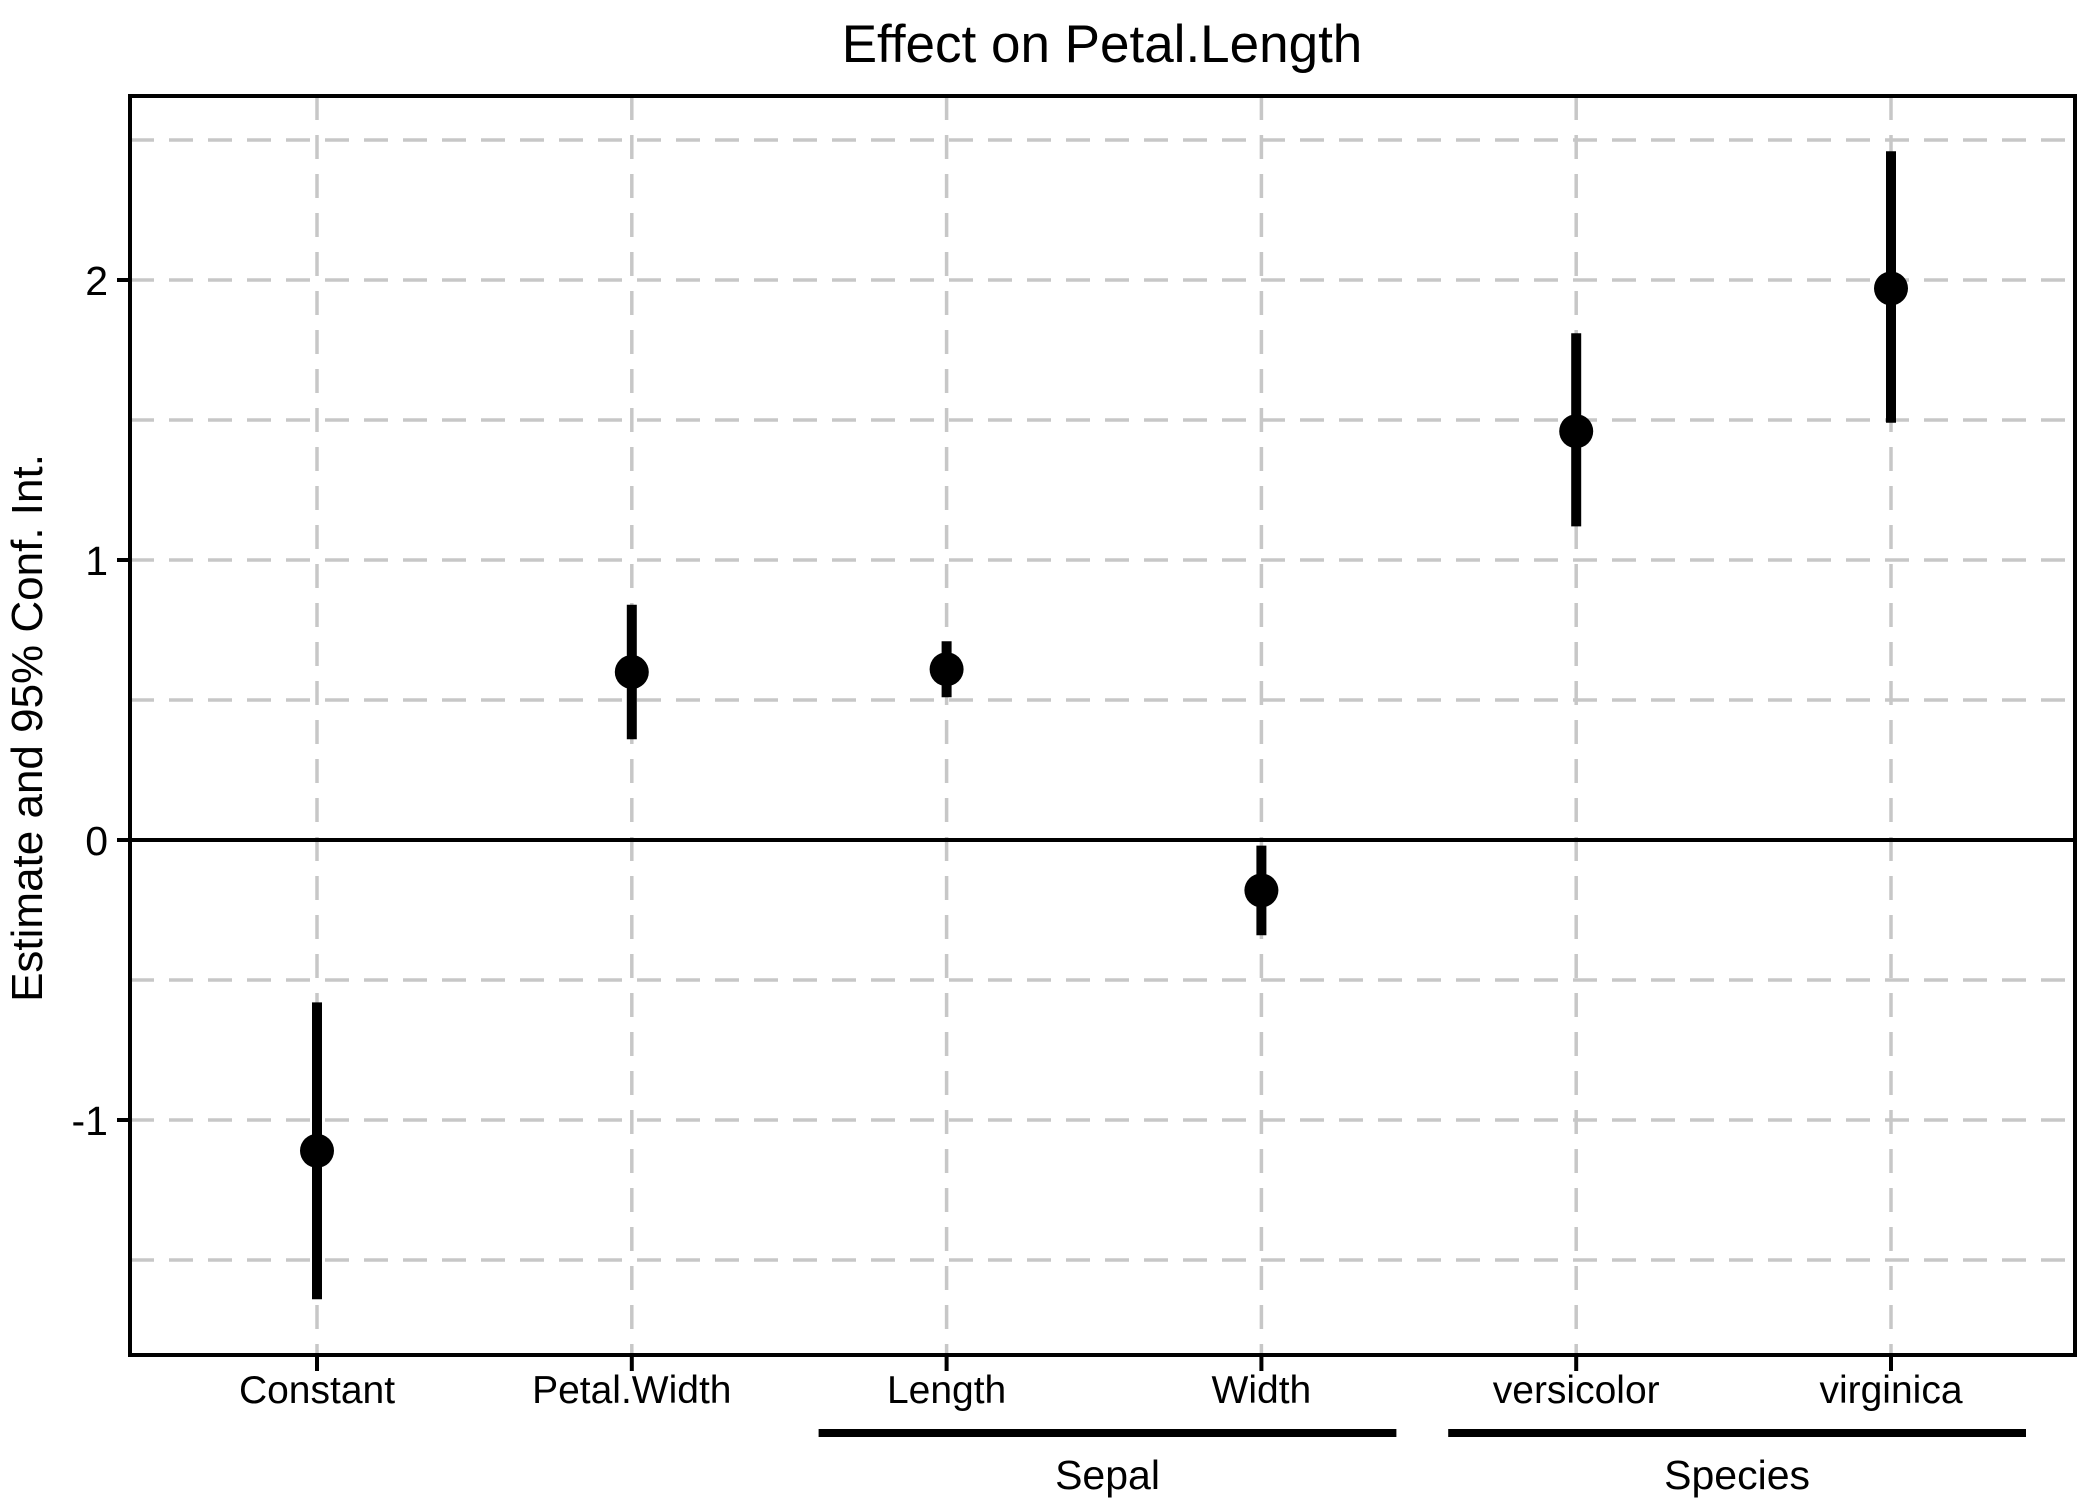  I want to click on y-tick-label-1: 1, so click(96, 561).